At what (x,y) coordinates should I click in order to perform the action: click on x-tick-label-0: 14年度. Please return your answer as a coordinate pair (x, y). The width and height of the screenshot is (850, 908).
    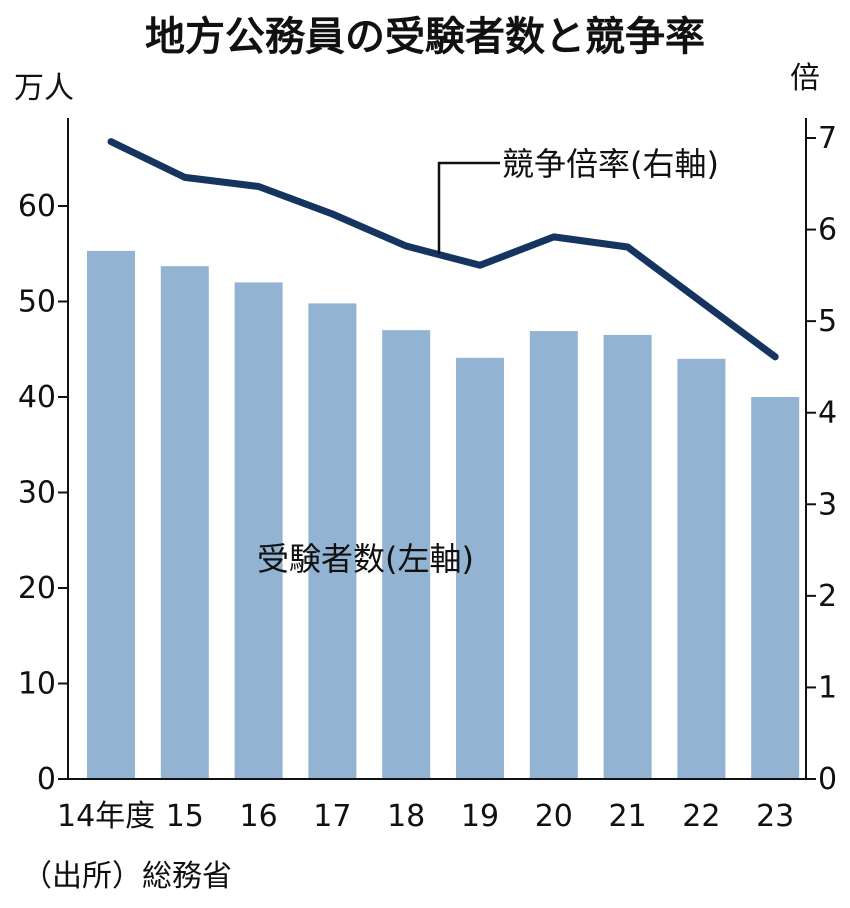
    Looking at the image, I should click on (106, 816).